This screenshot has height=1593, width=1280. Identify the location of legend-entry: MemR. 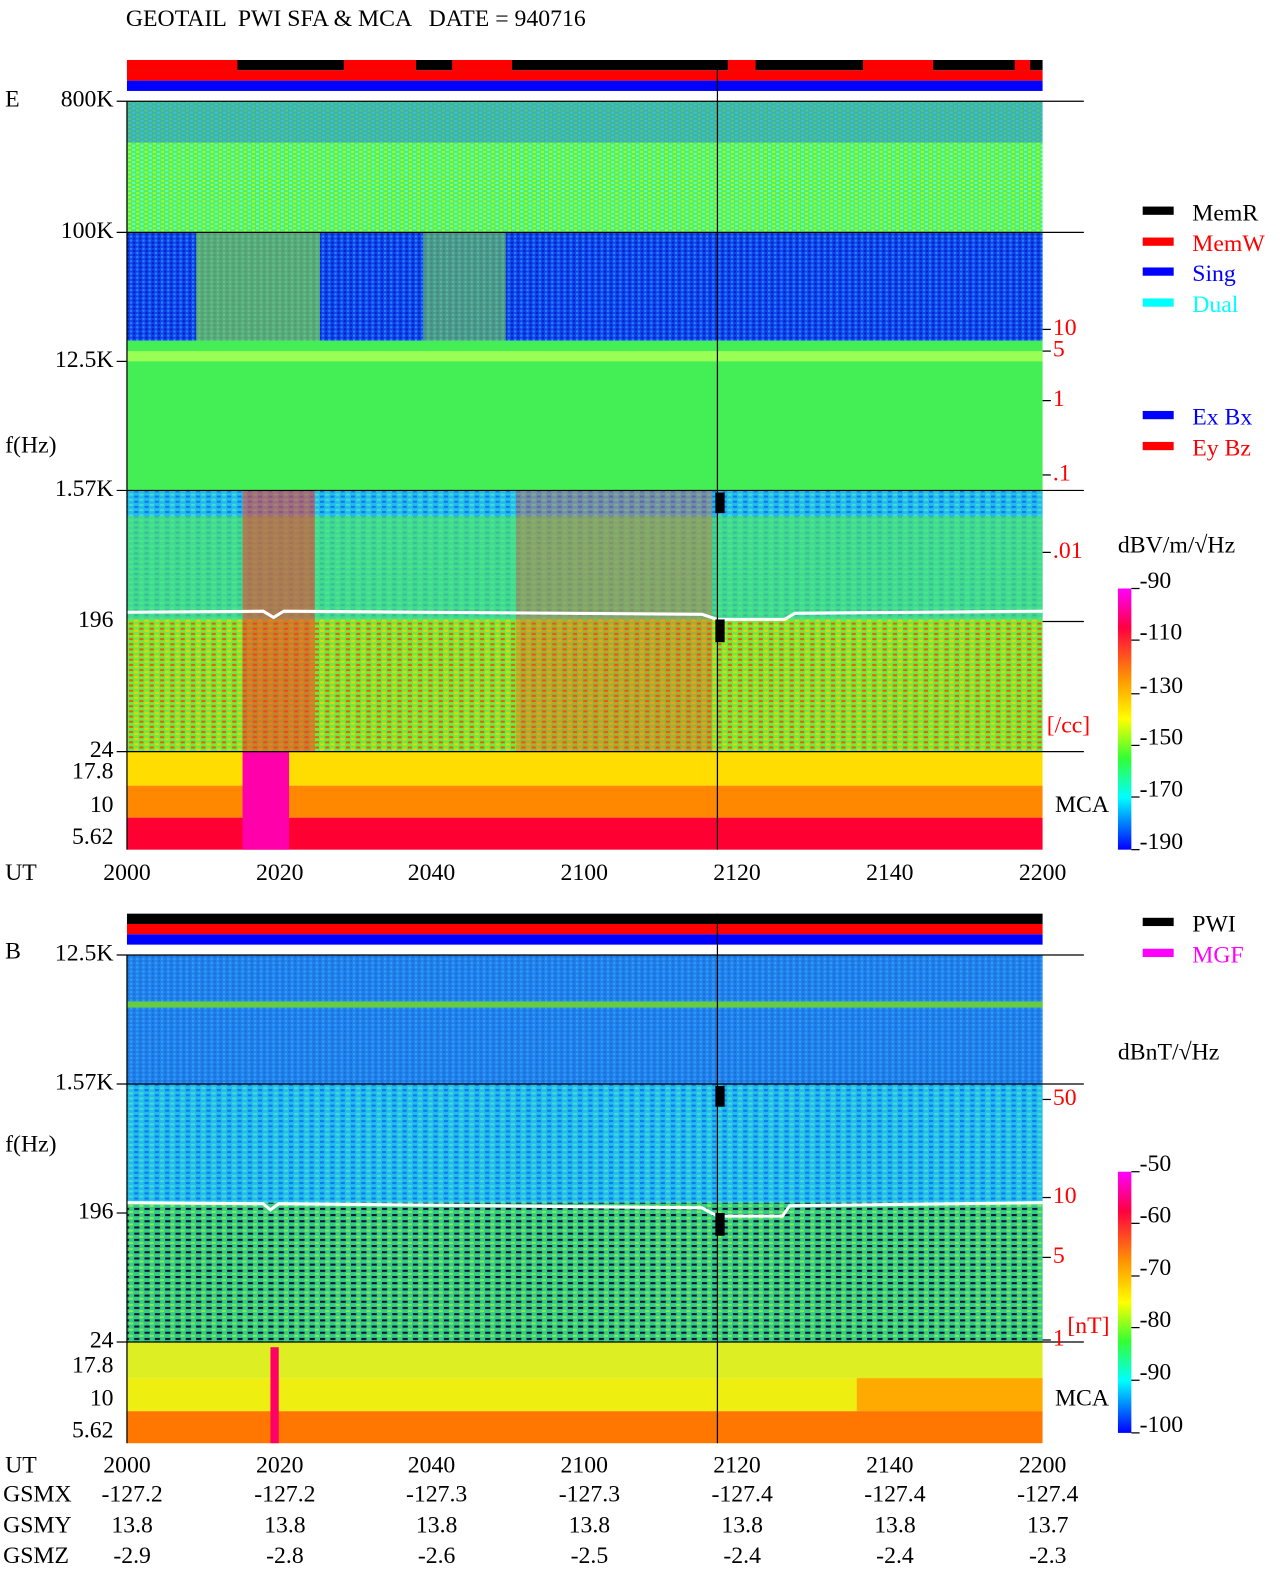
(1225, 213).